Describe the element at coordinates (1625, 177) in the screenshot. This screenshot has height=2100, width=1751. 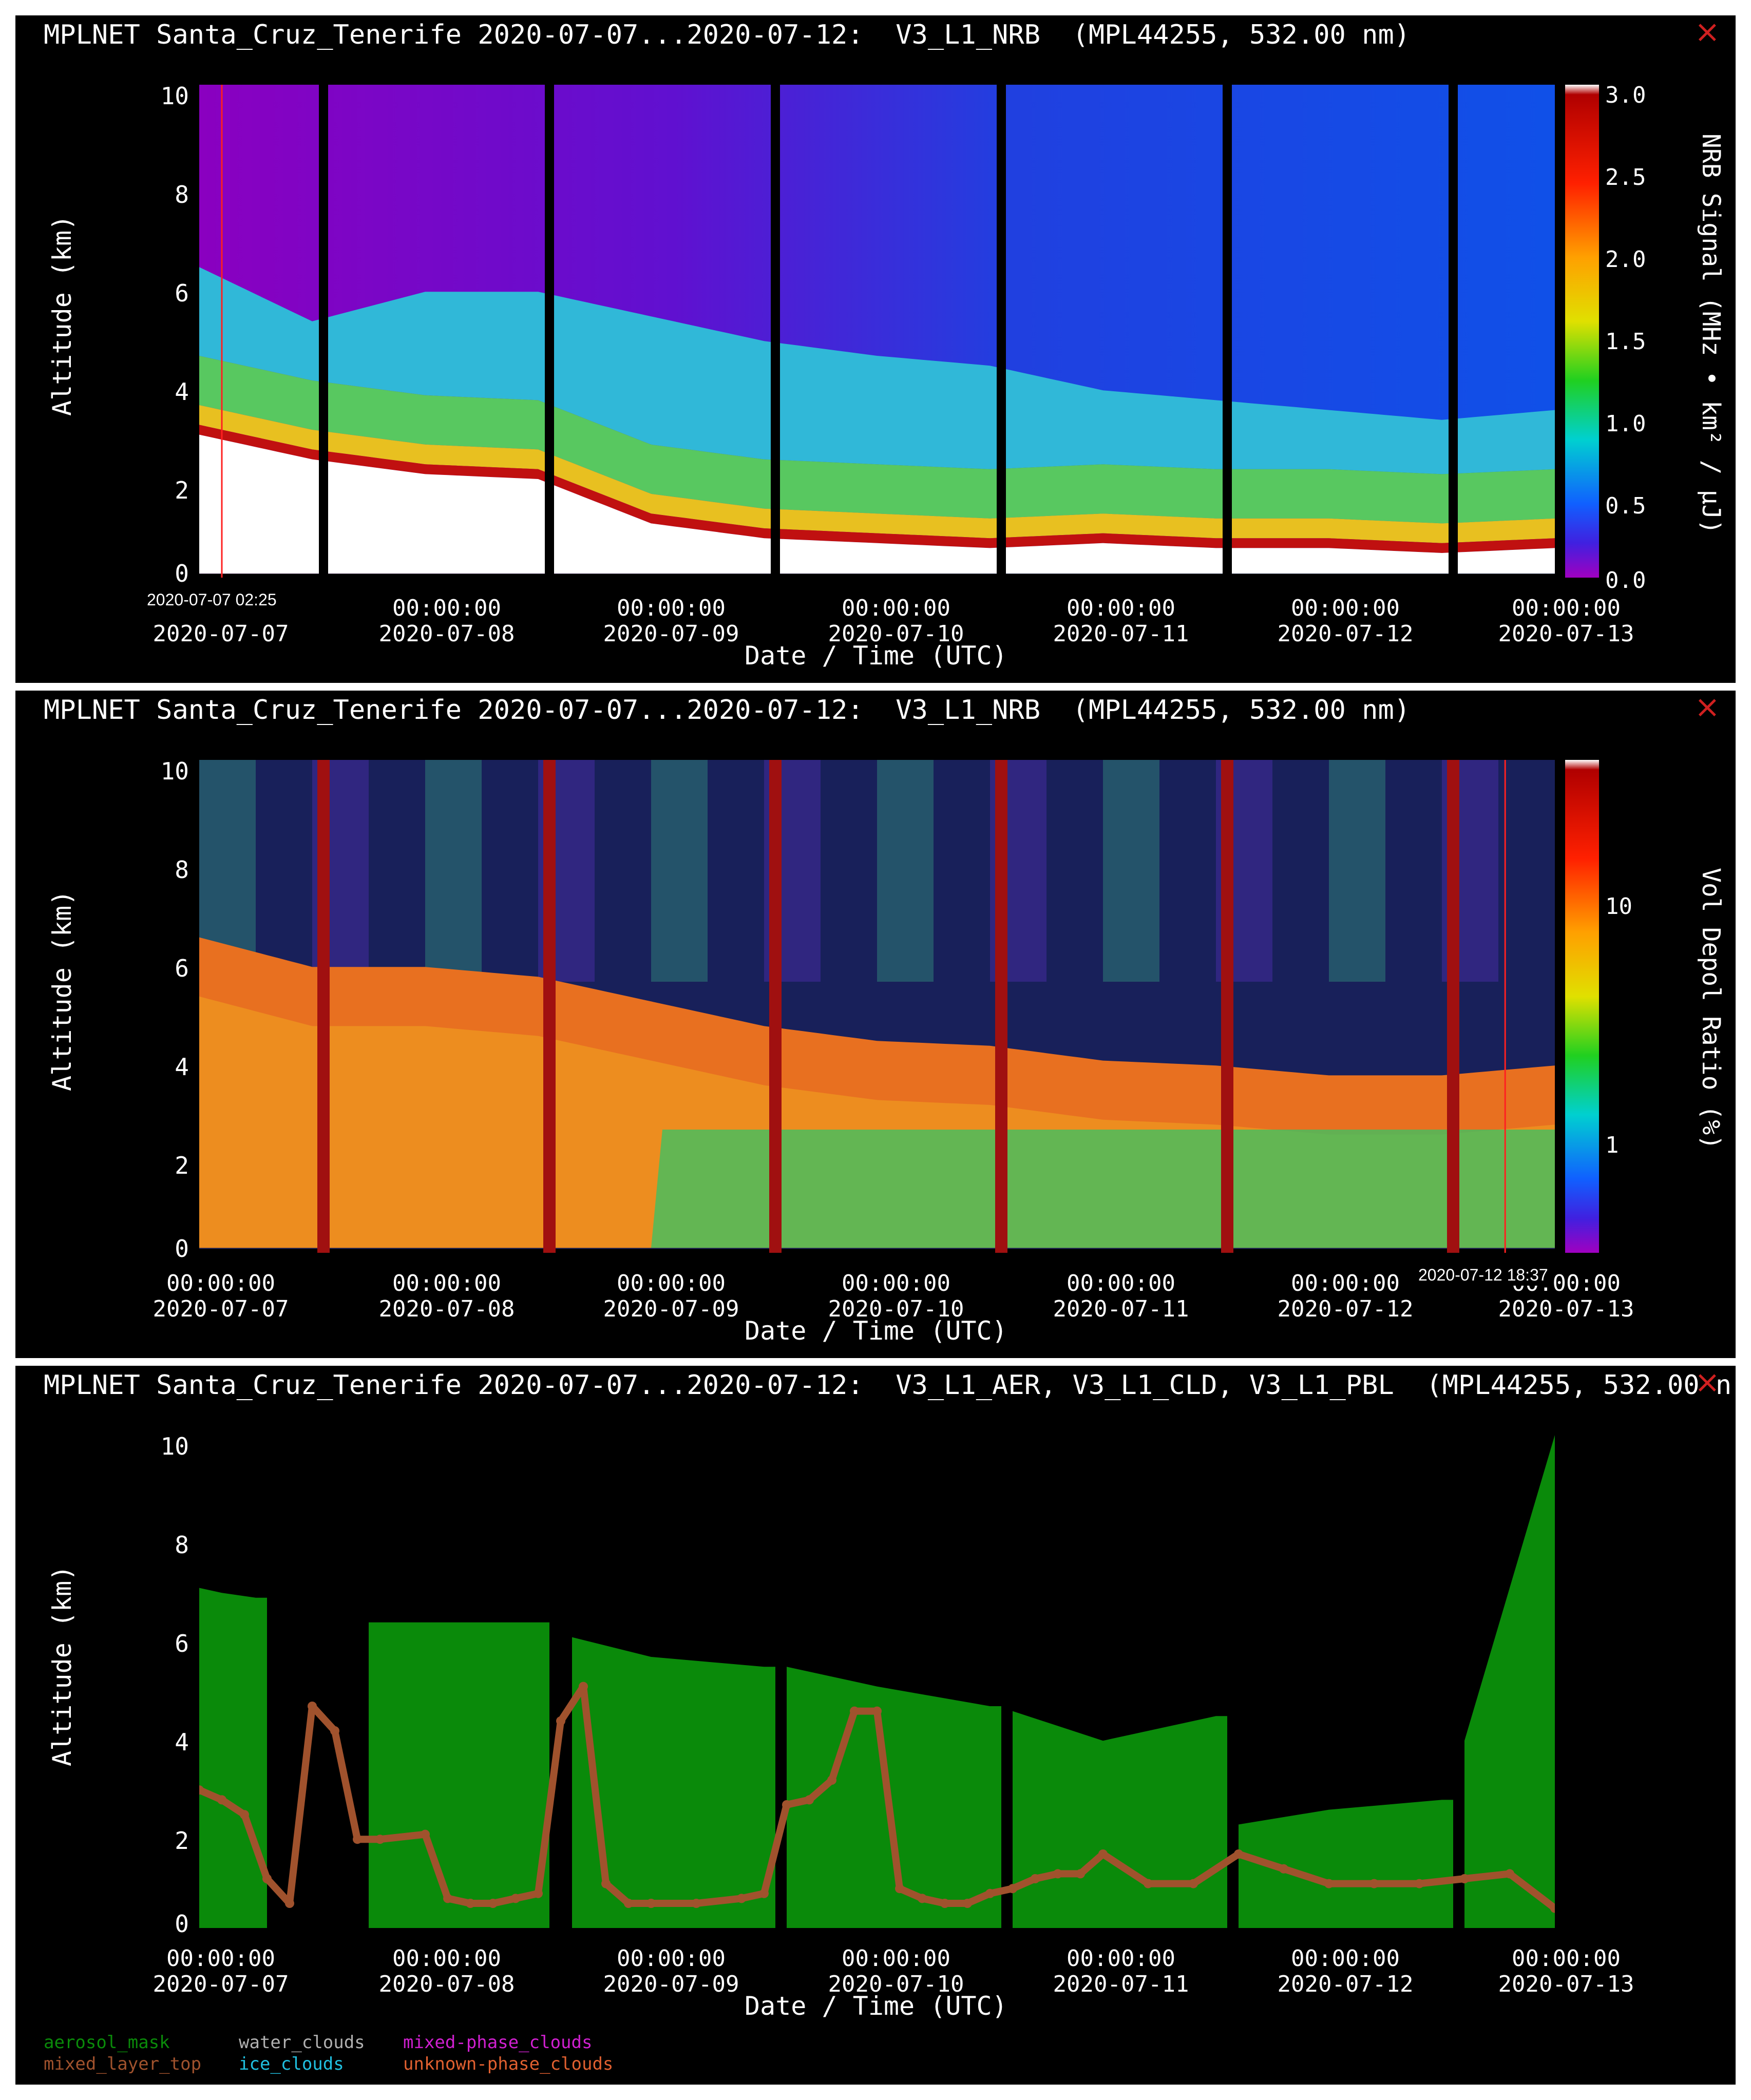
I see `colorbar-tick: 2.5` at that location.